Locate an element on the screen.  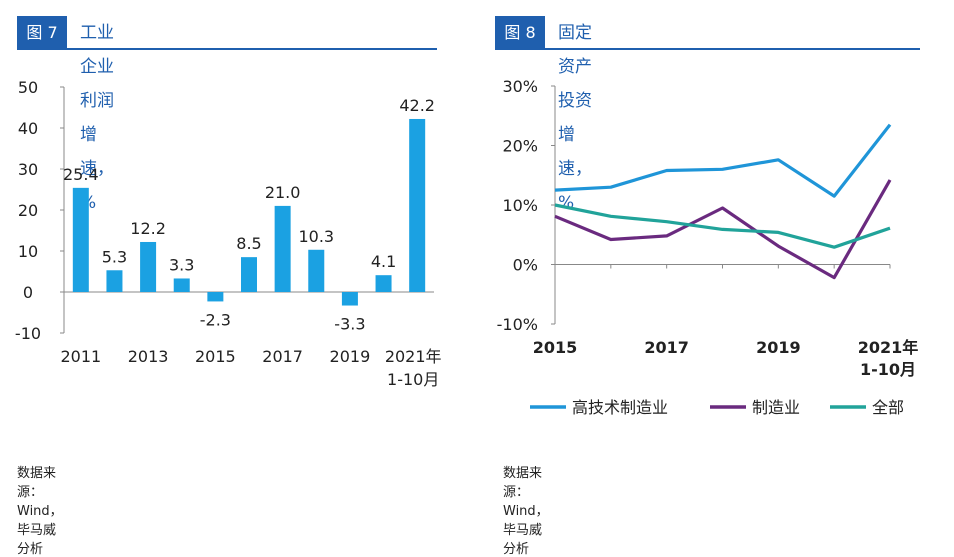
data-label: 3.3 is located at coordinates (181, 264).